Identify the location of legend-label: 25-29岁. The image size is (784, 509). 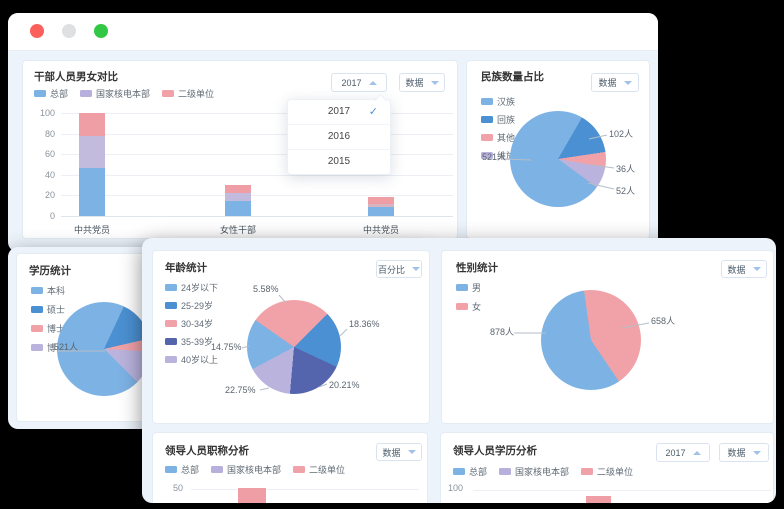
(197, 306).